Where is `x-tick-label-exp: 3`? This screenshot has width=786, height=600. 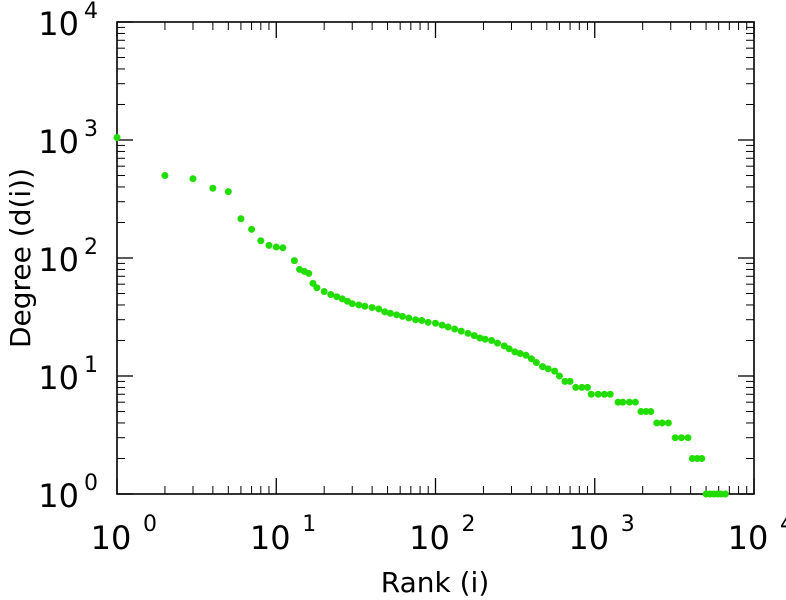
x-tick-label-exp: 3 is located at coordinates (628, 524).